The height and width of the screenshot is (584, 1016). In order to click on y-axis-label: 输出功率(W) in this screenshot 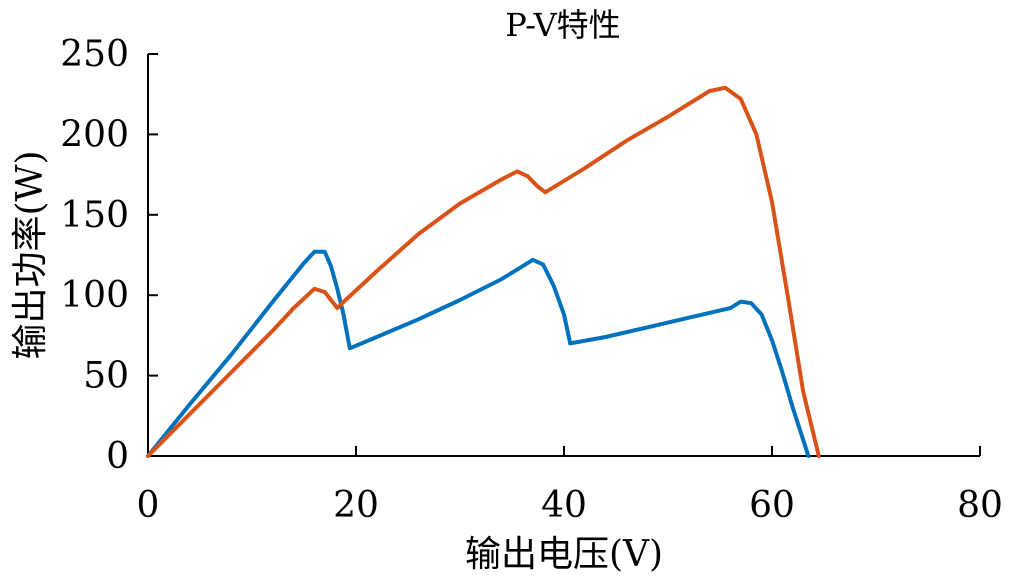, I will do `click(30, 254)`.